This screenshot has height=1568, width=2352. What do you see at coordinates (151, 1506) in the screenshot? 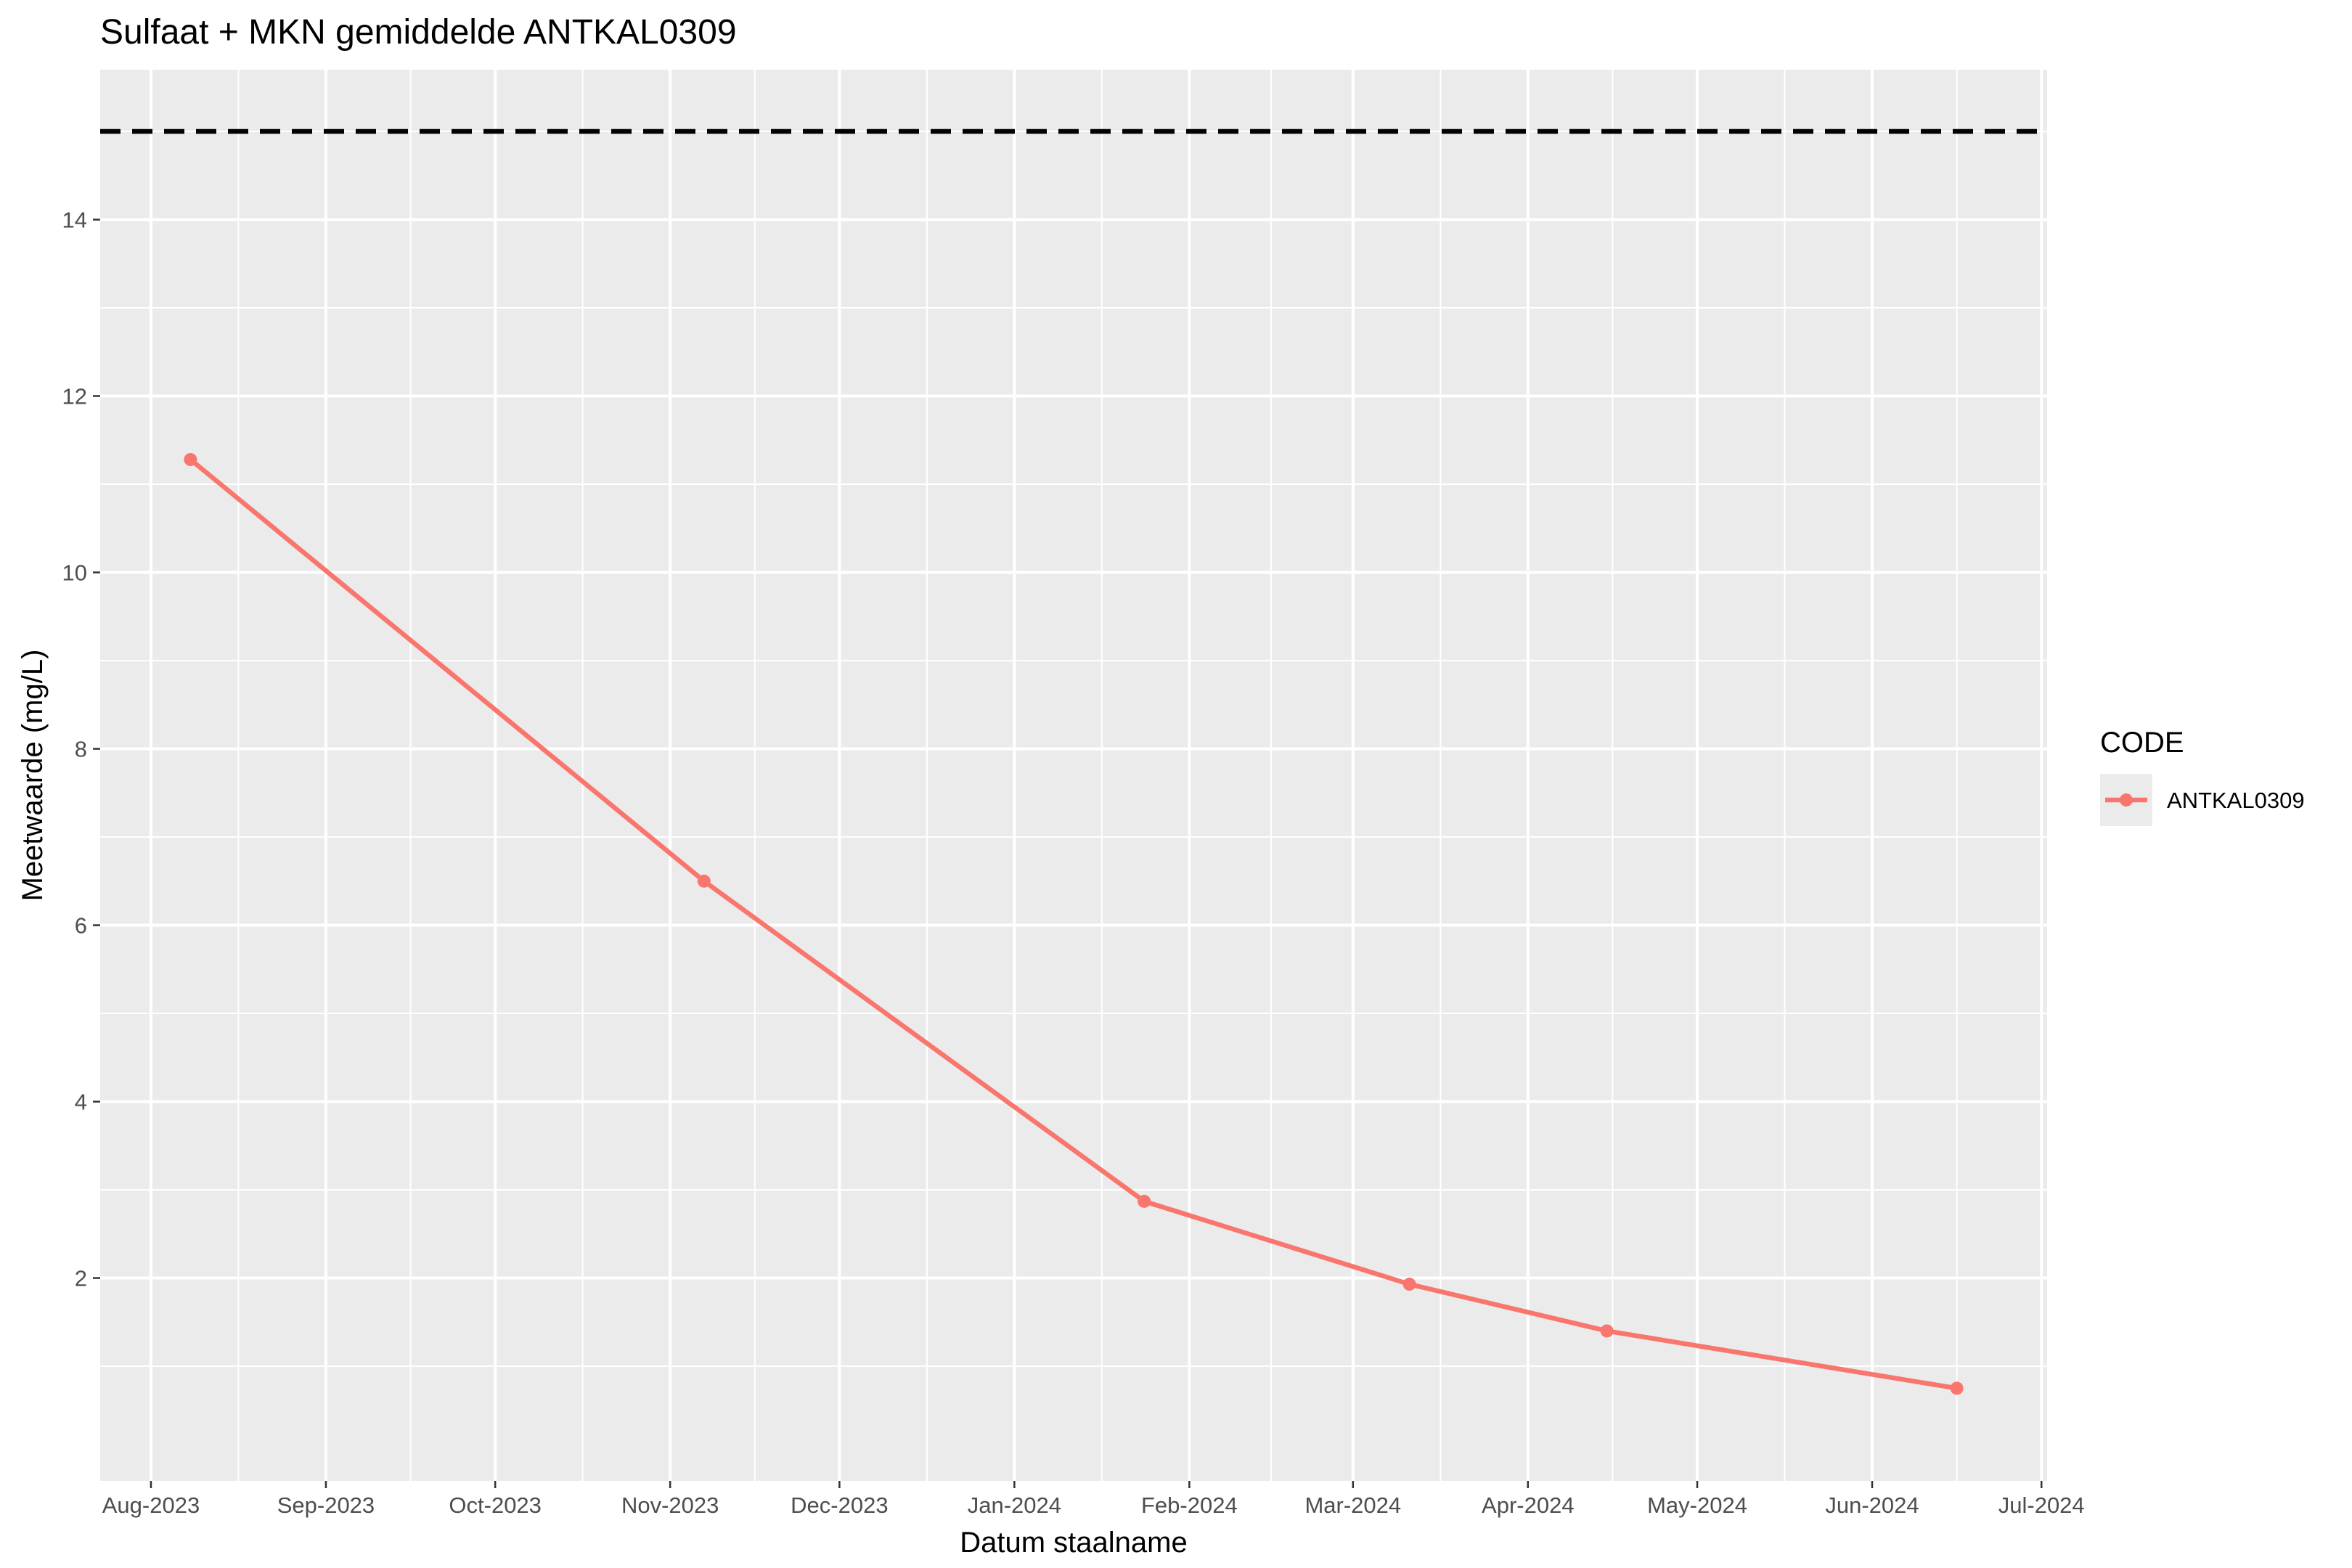
I see `x-tick-label: Aug-2023` at bounding box center [151, 1506].